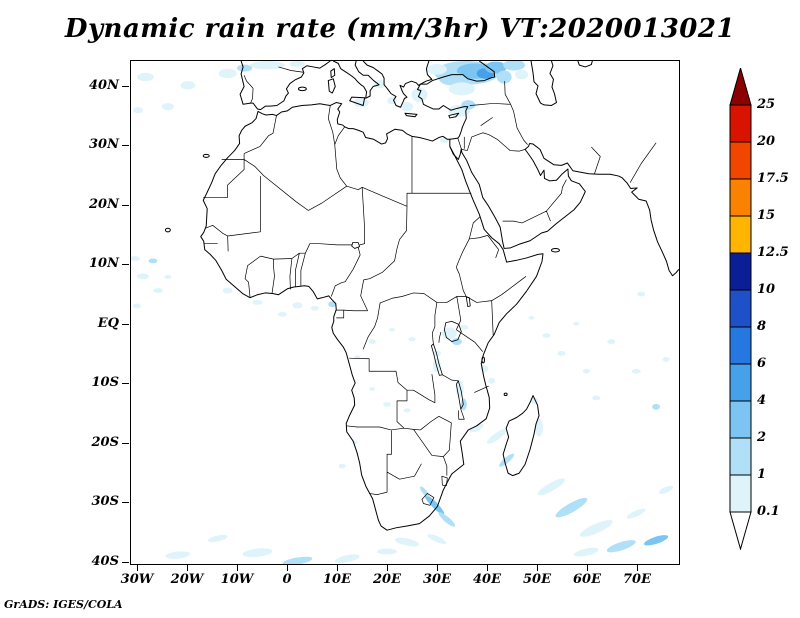 The height and width of the screenshot is (618, 800). Describe the element at coordinates (543, 83) in the screenshot. I see `caspian-sea-coastline` at that location.